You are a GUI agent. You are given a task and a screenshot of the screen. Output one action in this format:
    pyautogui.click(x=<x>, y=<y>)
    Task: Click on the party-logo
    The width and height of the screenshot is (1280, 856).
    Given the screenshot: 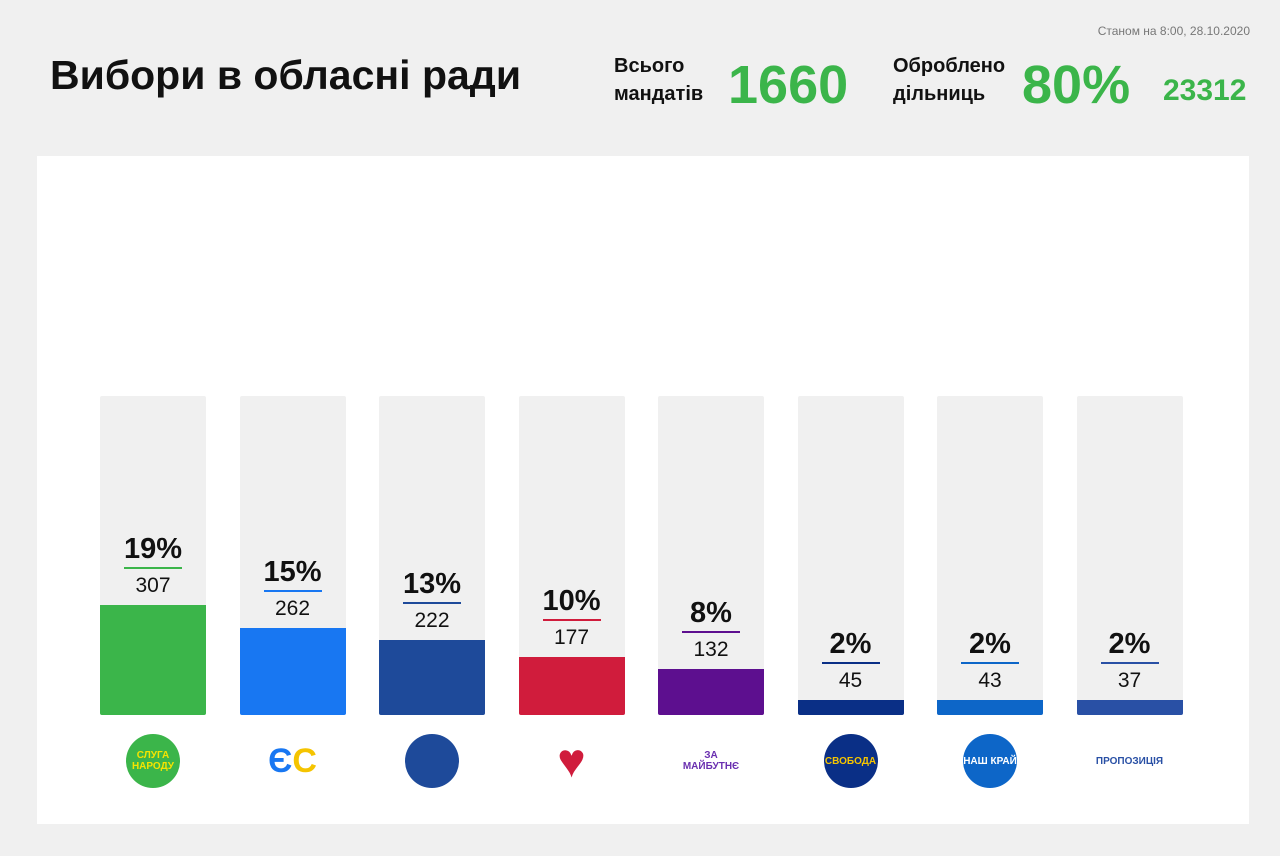 What is the action you would take?
    pyautogui.click(x=432, y=761)
    